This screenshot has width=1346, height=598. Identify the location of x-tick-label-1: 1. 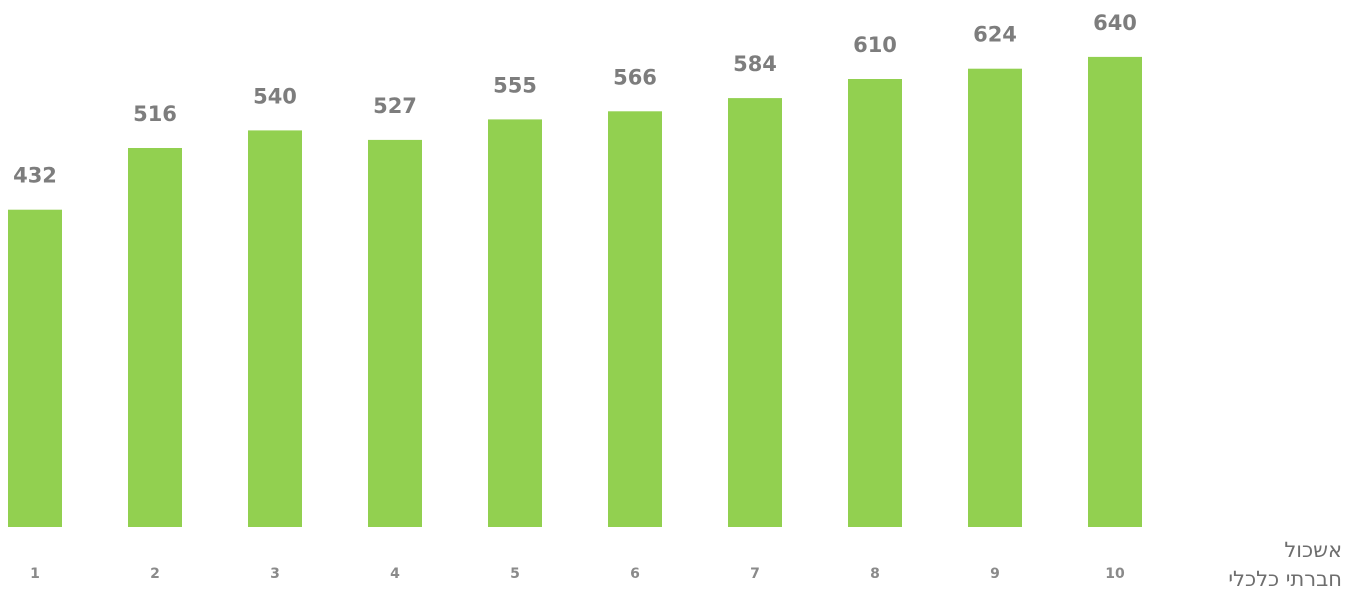
(35, 574).